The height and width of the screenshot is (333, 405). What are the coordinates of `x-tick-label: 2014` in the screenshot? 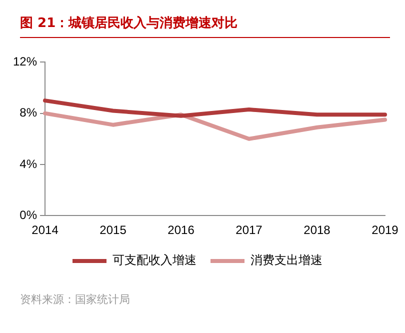 It's located at (45, 230).